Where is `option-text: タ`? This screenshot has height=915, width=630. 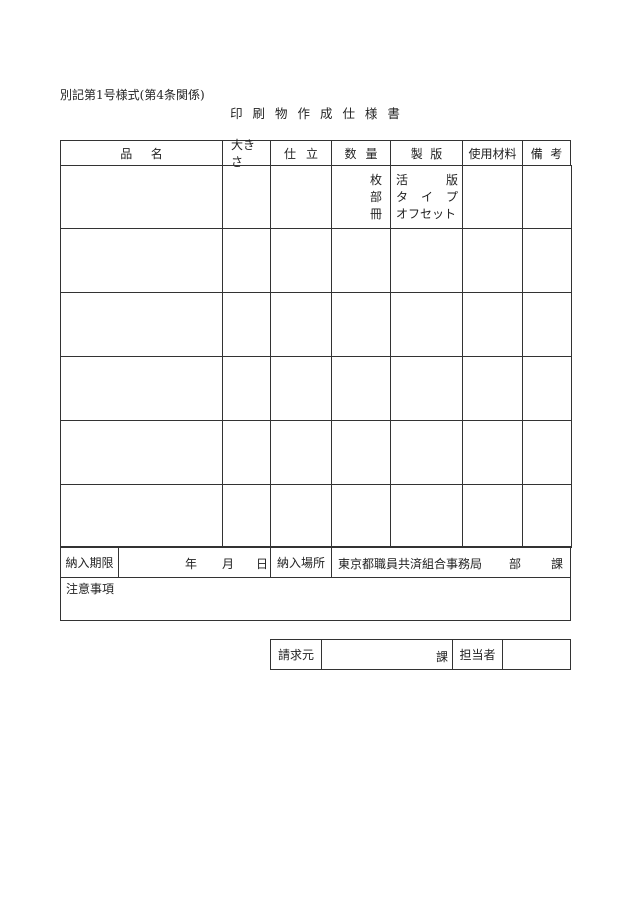
option-text: タ is located at coordinates (402, 197).